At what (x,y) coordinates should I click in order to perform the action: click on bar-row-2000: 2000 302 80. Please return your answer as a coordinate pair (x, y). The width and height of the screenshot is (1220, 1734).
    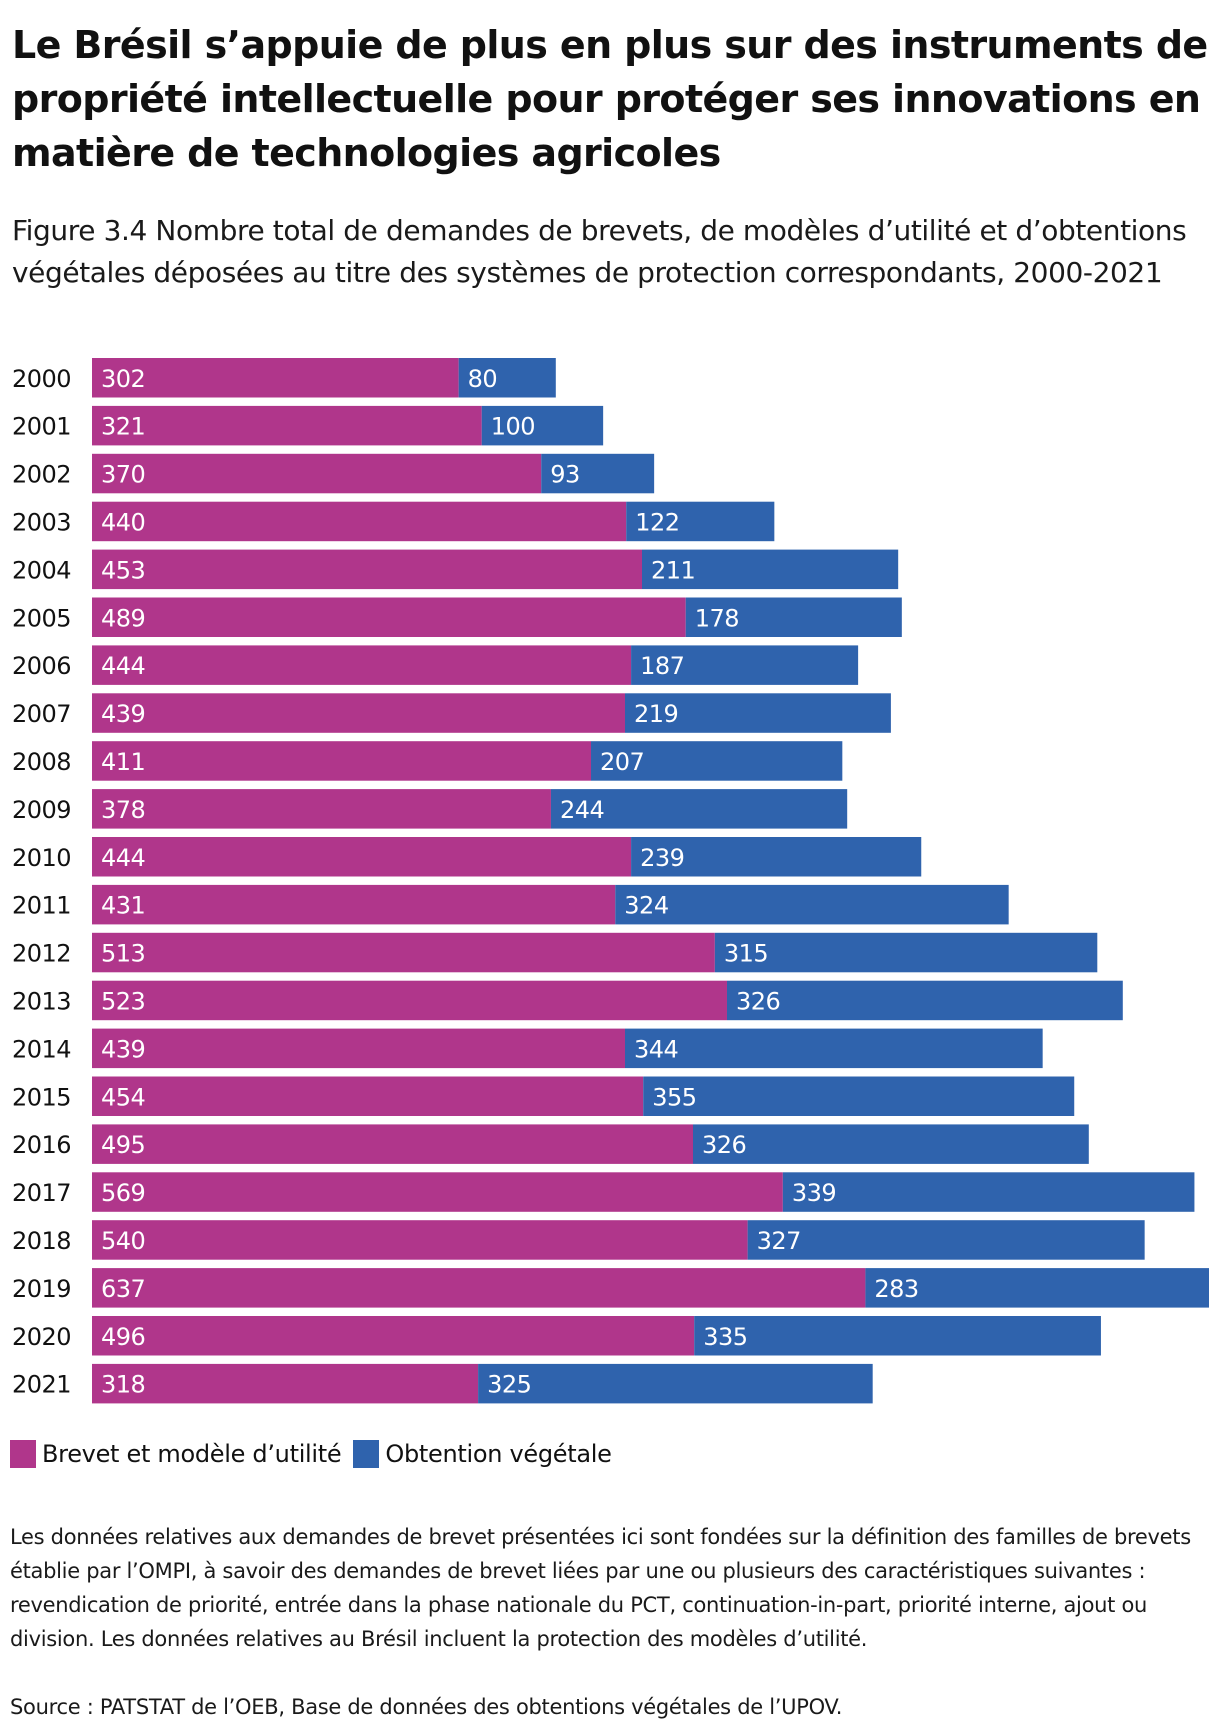
    Looking at the image, I should click on (284, 378).